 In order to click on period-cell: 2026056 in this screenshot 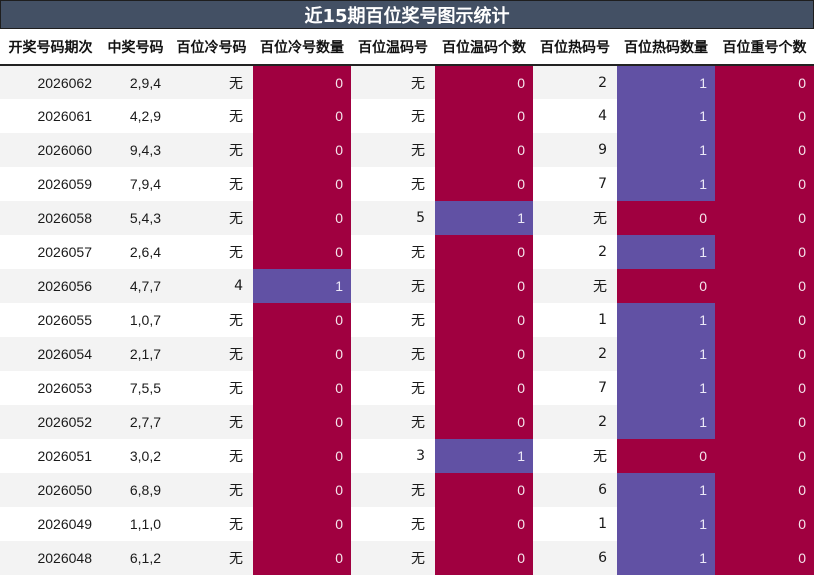, I will do `click(50, 286)`.